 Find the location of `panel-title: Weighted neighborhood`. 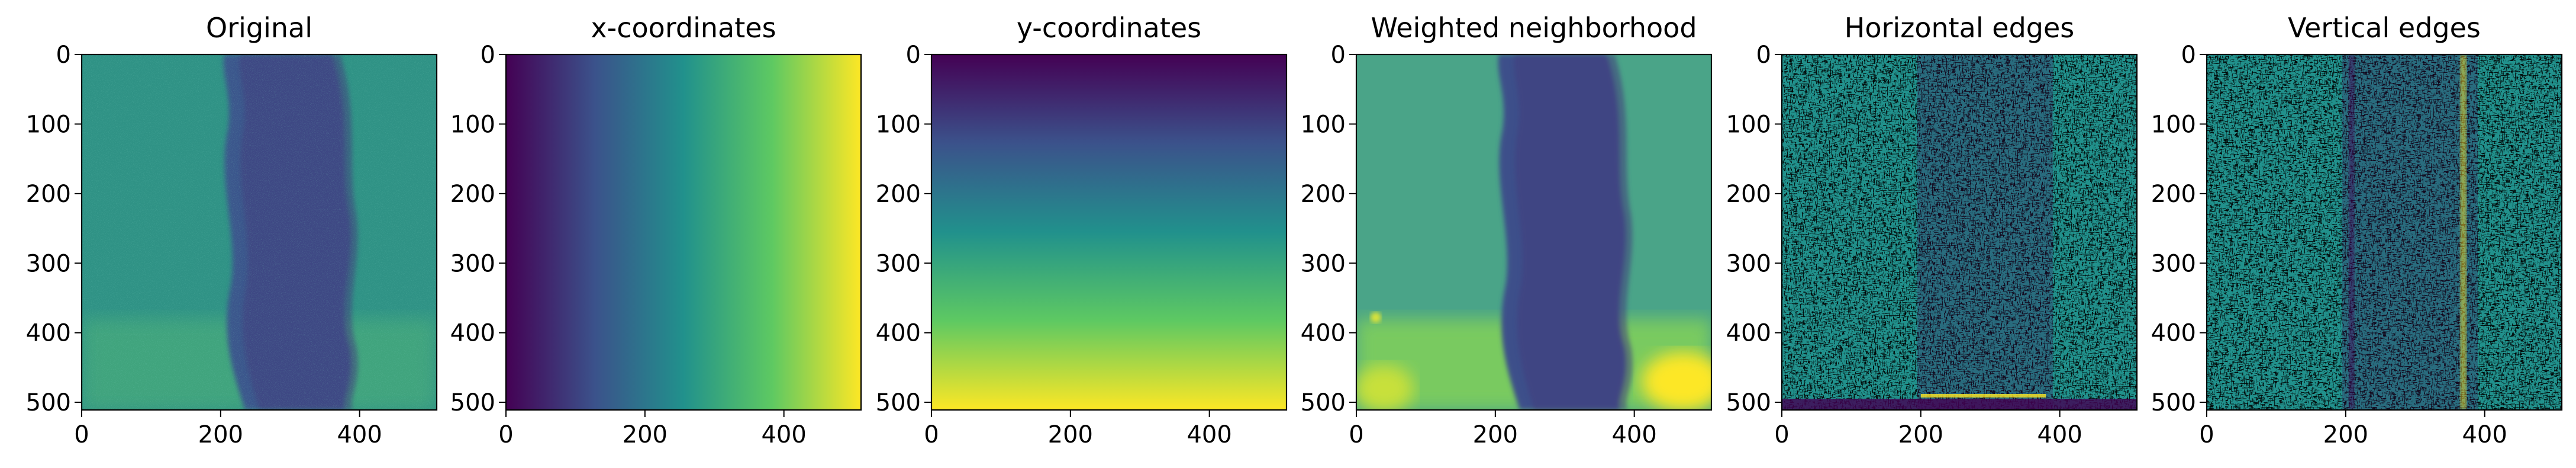

panel-title: Weighted neighborhood is located at coordinates (1534, 28).